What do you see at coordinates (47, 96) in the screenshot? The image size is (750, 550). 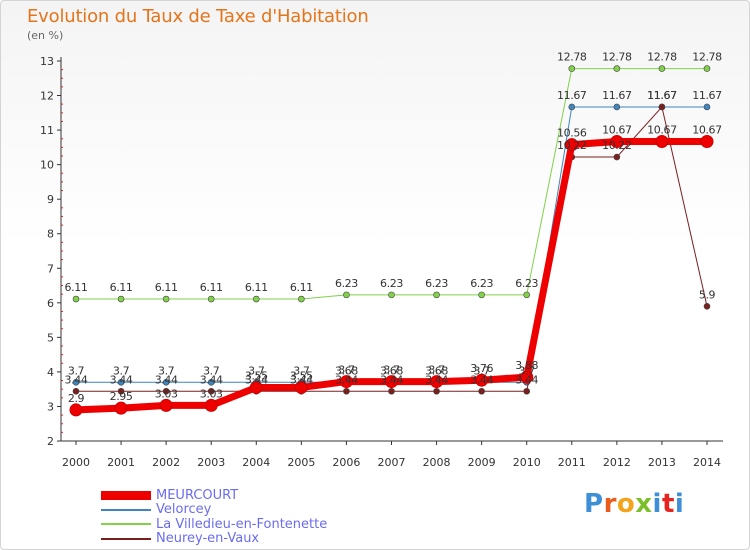 I see `y-tick-label: 12` at bounding box center [47, 96].